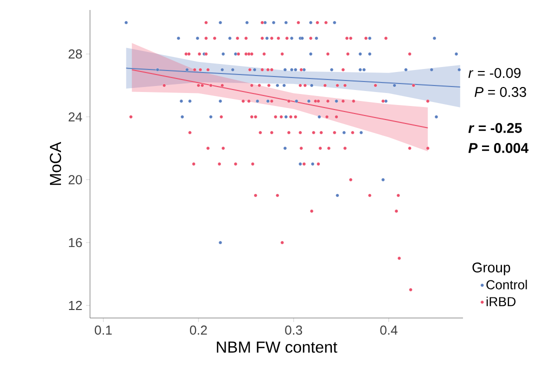 Image resolution: width=556 pixels, height=391 pixels. I want to click on legend-title: Group, so click(491, 269).